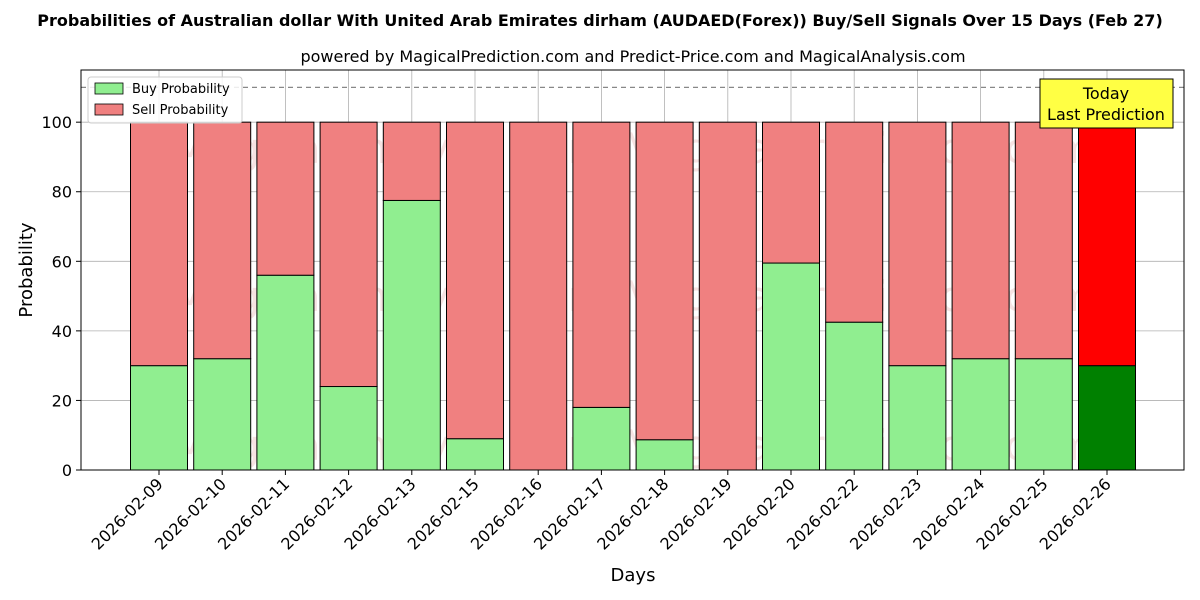  I want to click on y-tick-label: 100, so click(56, 122).